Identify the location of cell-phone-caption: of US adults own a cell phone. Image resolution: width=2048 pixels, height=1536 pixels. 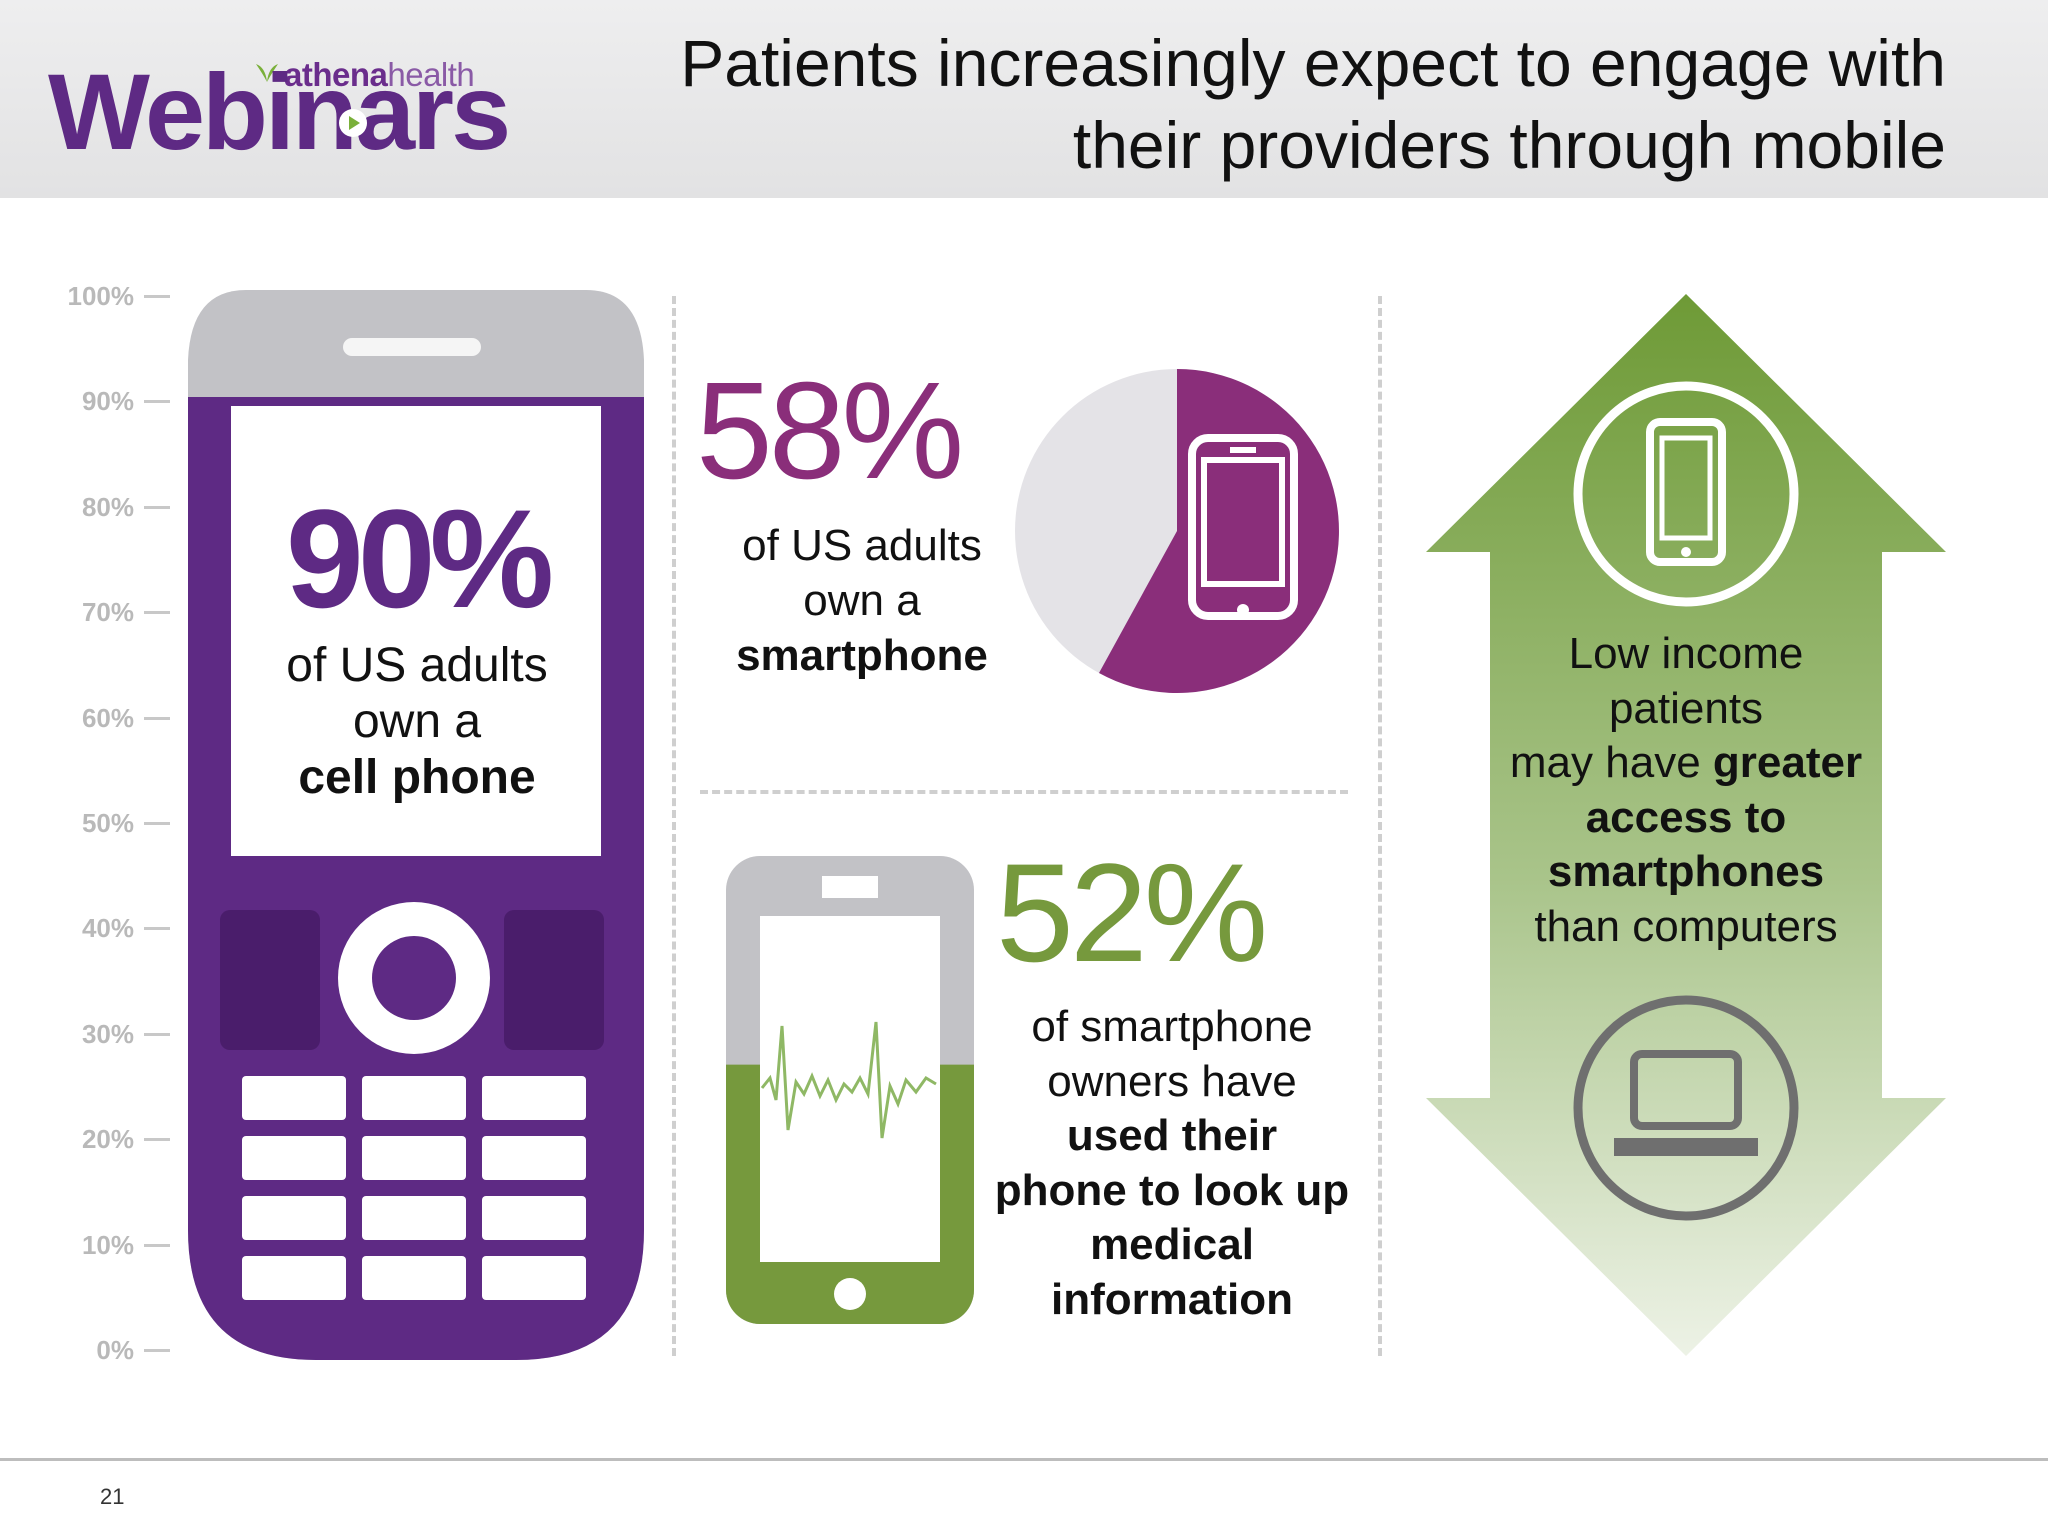
(417, 721).